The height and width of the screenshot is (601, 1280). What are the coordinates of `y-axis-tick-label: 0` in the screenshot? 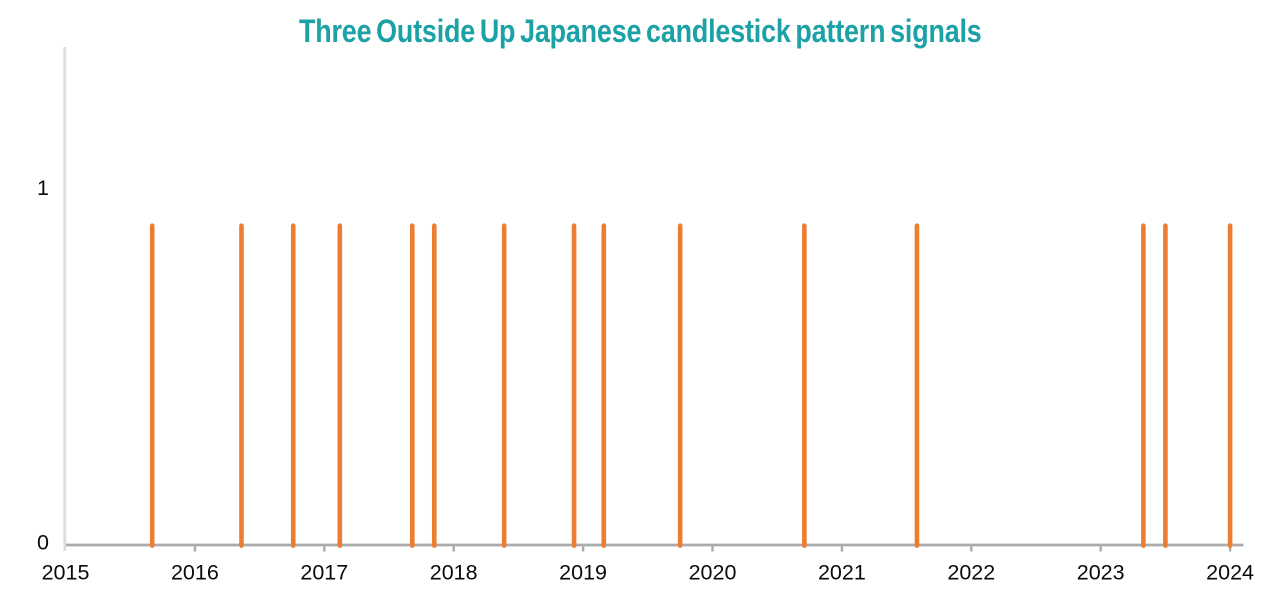 It's located at (43, 543).